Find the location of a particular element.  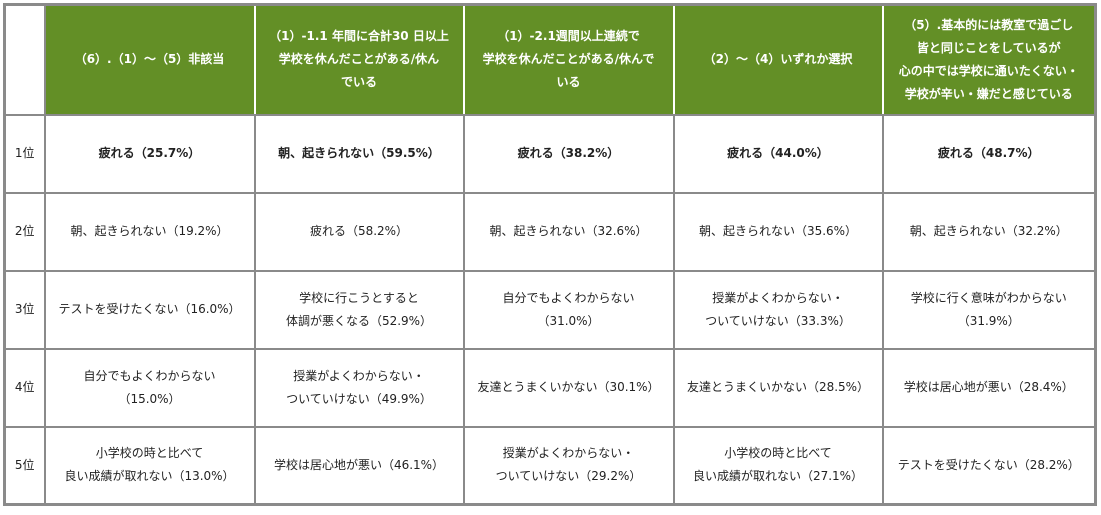

rank-label: 1位 is located at coordinates (24, 153).